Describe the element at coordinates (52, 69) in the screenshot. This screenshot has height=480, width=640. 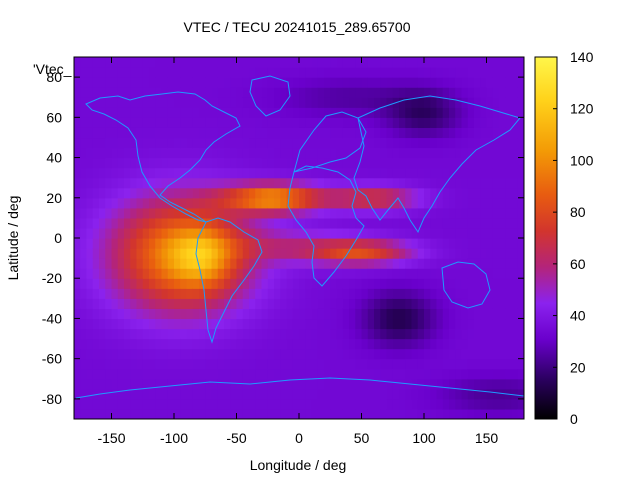
I see `series-legend-label: 'Vtec_` at that location.